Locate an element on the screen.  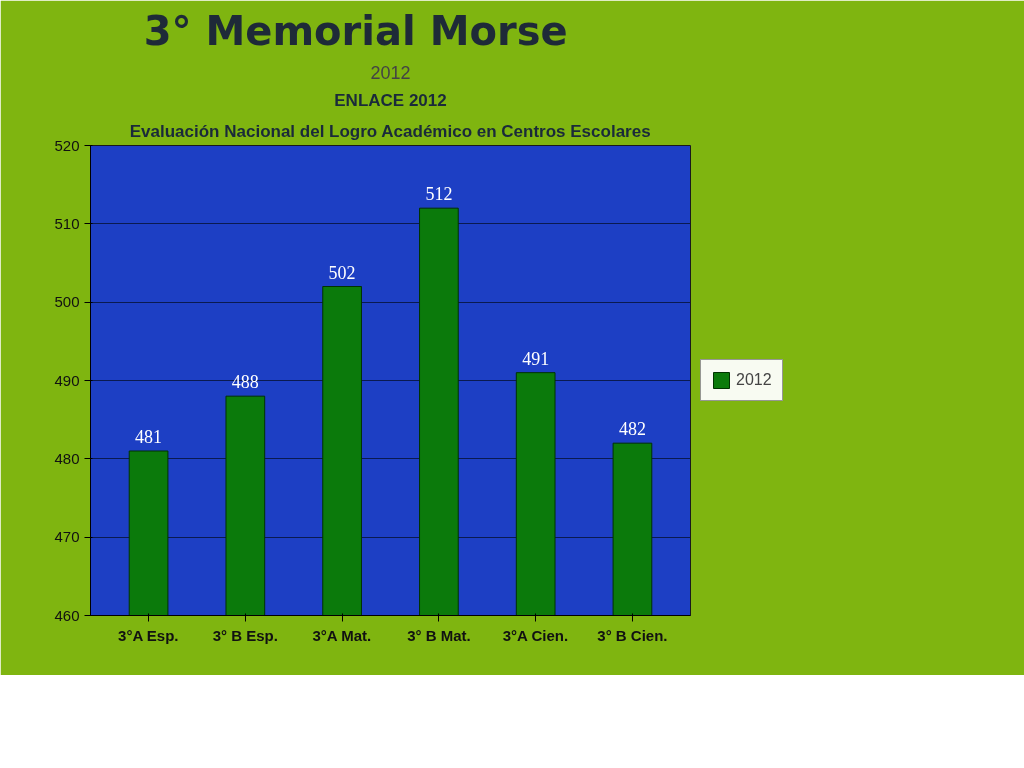
chart-title: 3° Memorial Morse is located at coordinates (355, 30).